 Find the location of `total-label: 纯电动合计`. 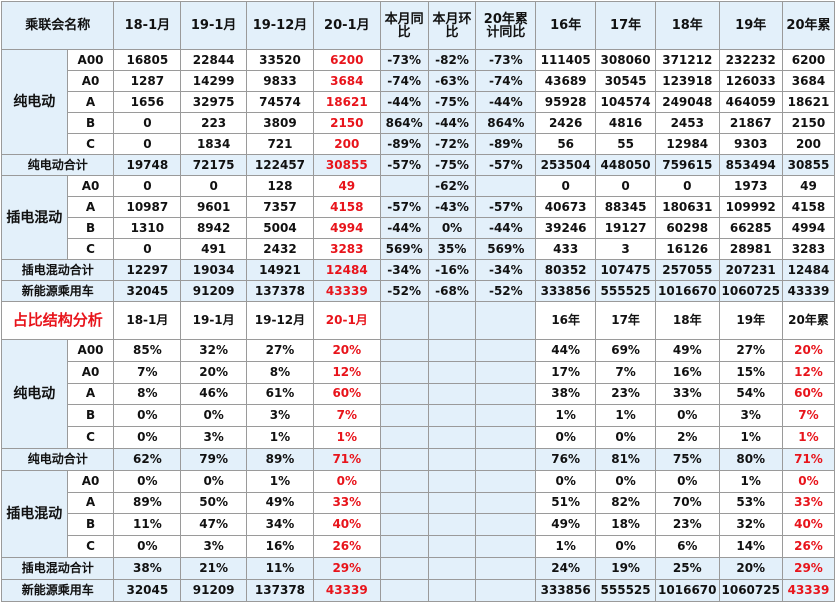

total-label: 纯电动合计 is located at coordinates (57, 459).